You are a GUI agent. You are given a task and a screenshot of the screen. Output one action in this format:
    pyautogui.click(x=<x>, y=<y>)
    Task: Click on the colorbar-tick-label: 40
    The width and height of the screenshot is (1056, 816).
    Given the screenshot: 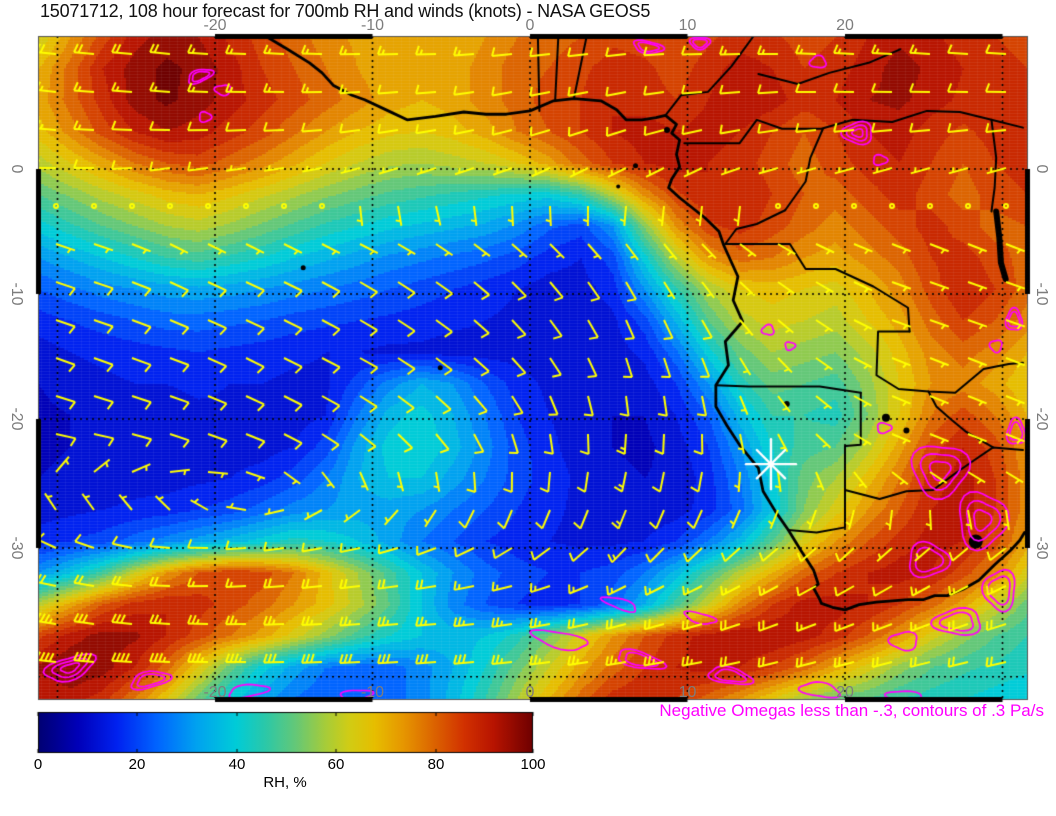 What is the action you would take?
    pyautogui.click(x=237, y=764)
    